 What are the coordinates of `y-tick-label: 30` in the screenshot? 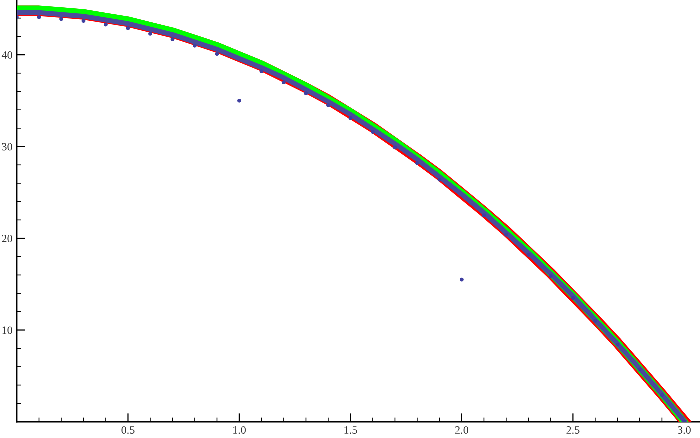 It's located at (7, 147).